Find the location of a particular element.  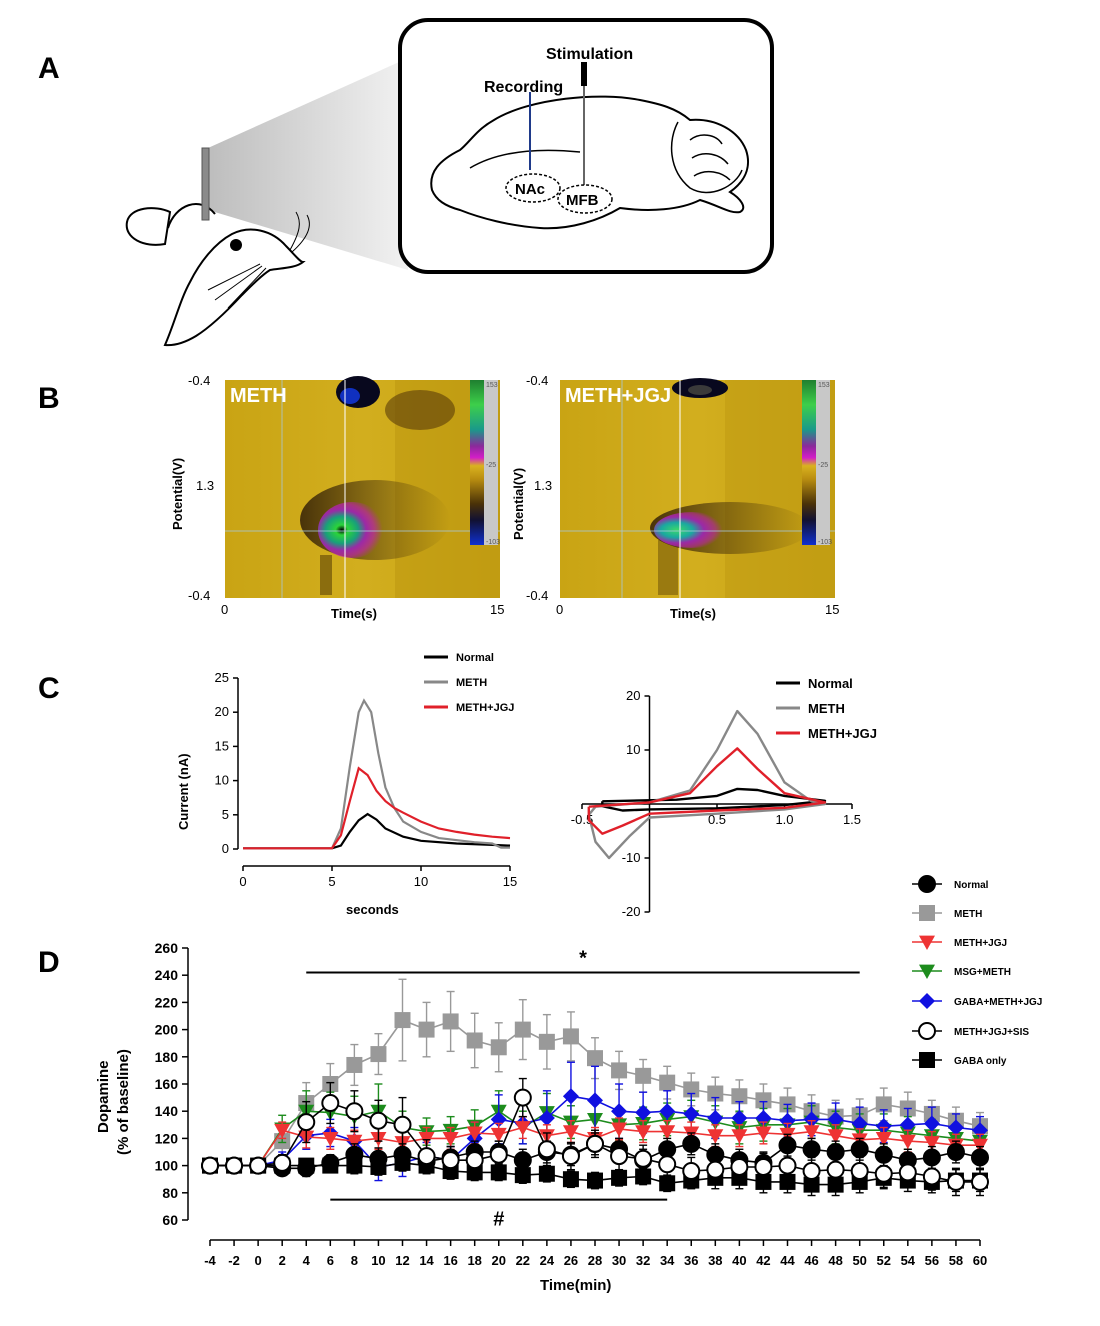

legend-item: GABA+METH+JGJ is located at coordinates (977, 1001).